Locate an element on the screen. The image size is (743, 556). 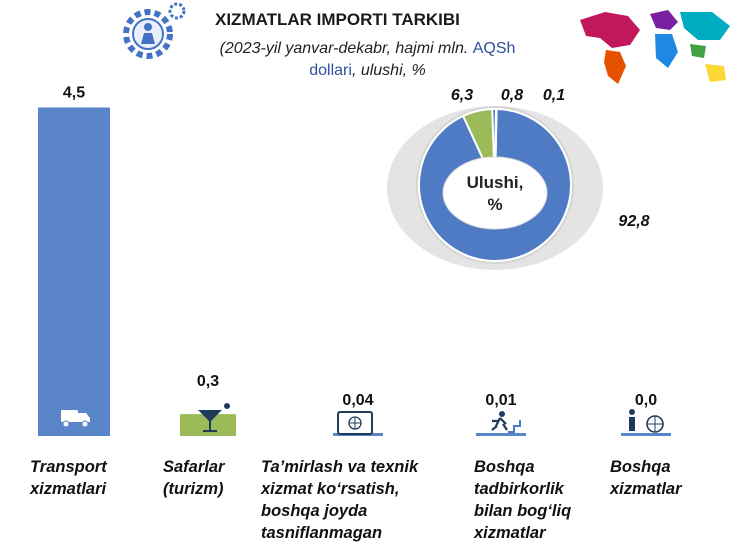
chart-title: XIZMATLAR IMPORTI TARKIBI is located at coordinates (337, 19).